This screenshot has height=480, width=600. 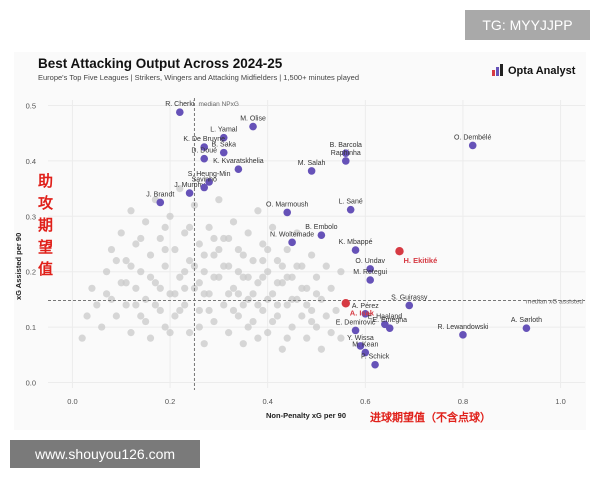 I want to click on y-tick-label: 0.1, so click(x=31, y=327).